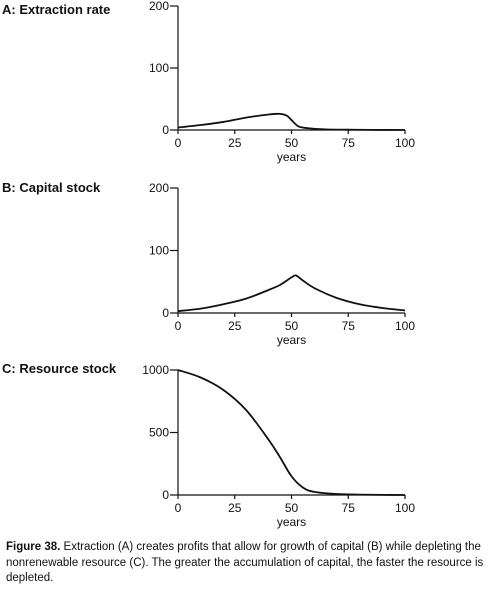 Image resolution: width=500 pixels, height=595 pixels. What do you see at coordinates (292, 326) in the screenshot?
I see `chart-b-x-tick-label-2: 50` at bounding box center [292, 326].